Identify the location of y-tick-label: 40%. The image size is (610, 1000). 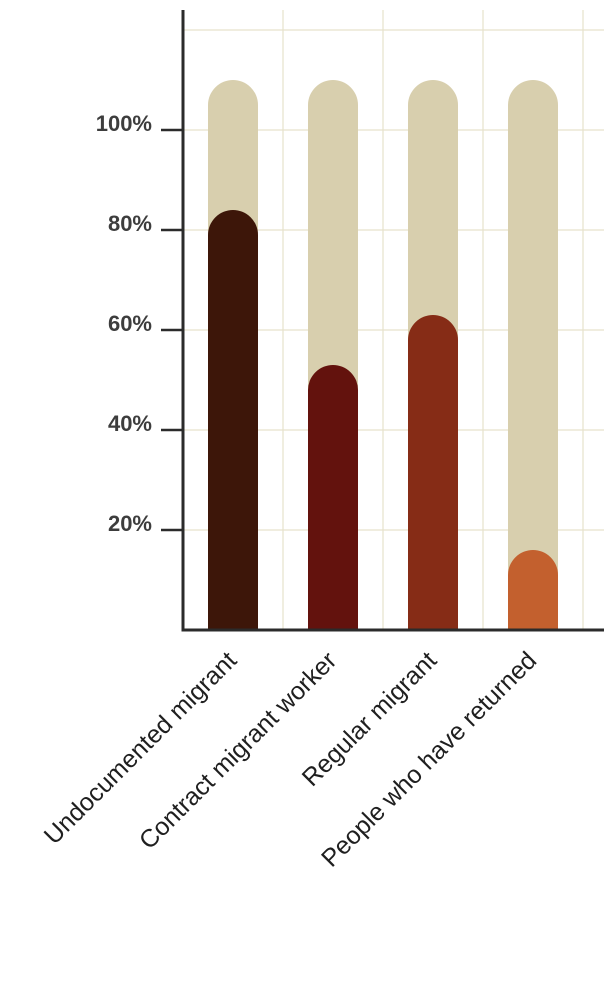
(130, 423).